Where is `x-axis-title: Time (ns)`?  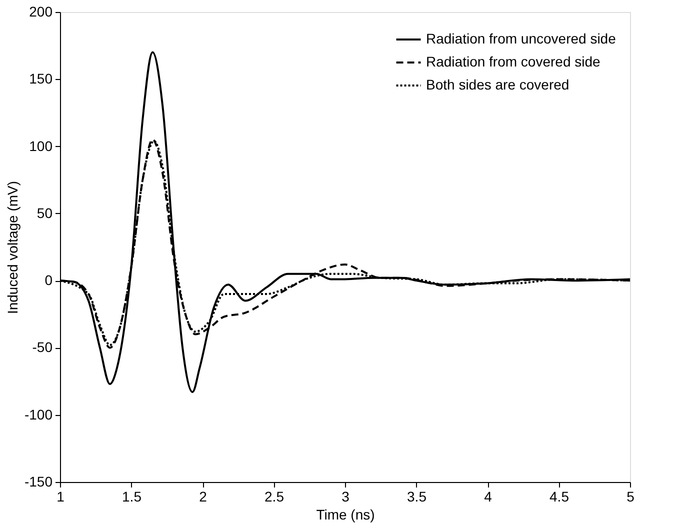
x-axis-title: Time (ns) is located at coordinates (345, 514).